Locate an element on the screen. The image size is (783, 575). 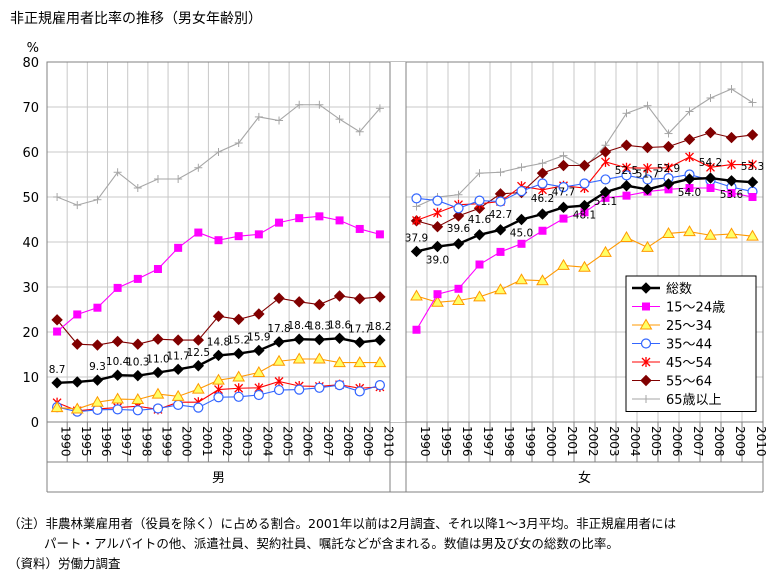
data-label: 15.2 is located at coordinates (238, 341).